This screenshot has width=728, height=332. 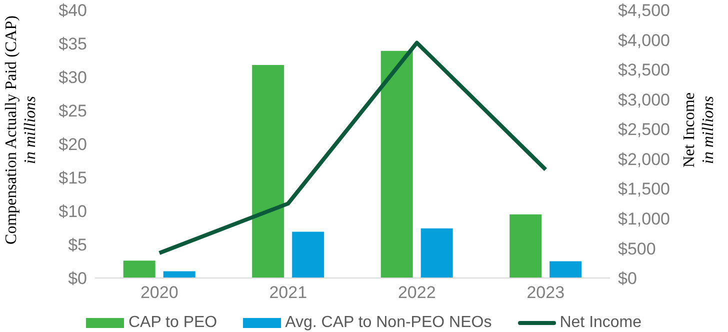 What do you see at coordinates (601, 323) in the screenshot?
I see `legend-label: Net Income` at bounding box center [601, 323].